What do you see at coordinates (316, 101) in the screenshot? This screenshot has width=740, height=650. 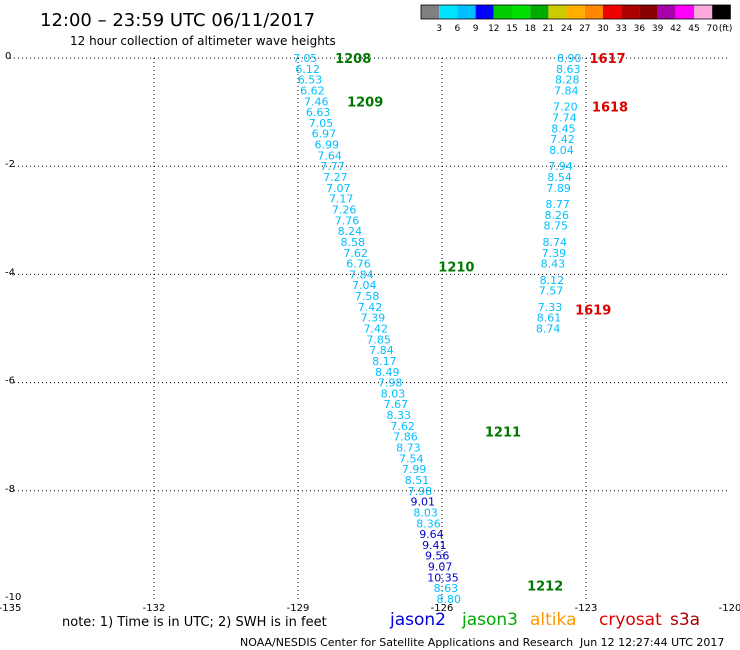 I see `swh-value-label: 7.46` at bounding box center [316, 101].